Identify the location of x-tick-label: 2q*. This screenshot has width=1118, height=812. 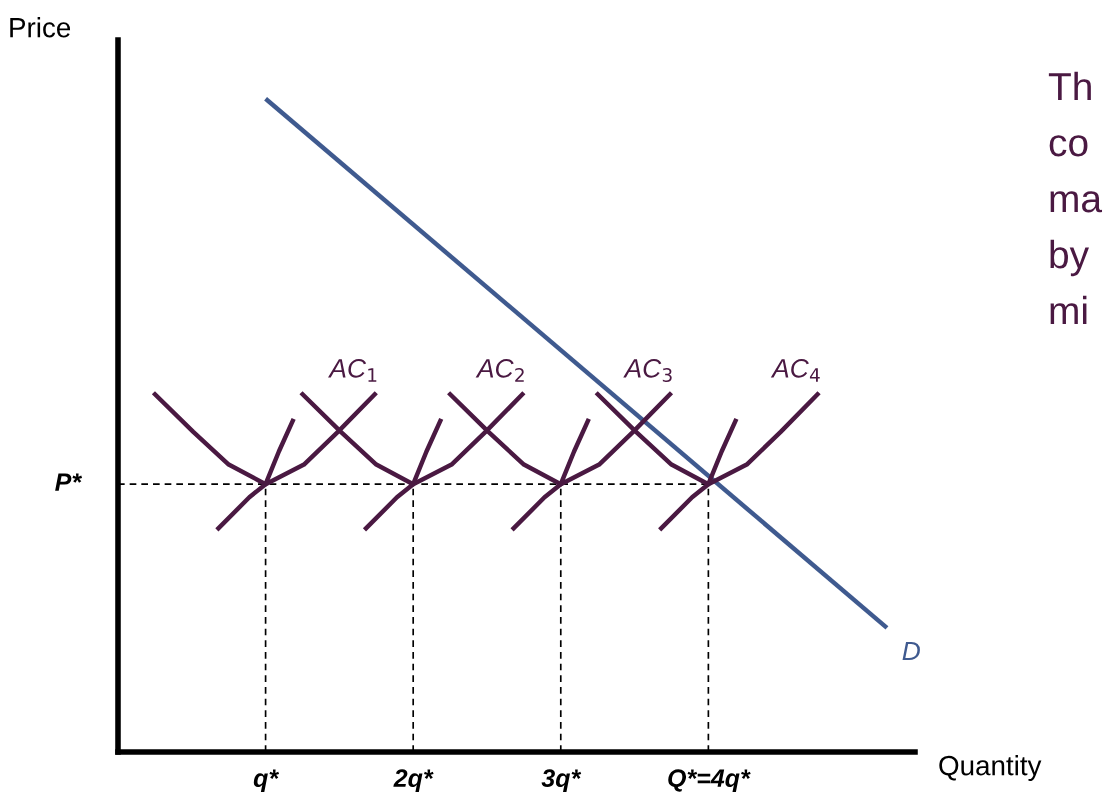
(413, 780).